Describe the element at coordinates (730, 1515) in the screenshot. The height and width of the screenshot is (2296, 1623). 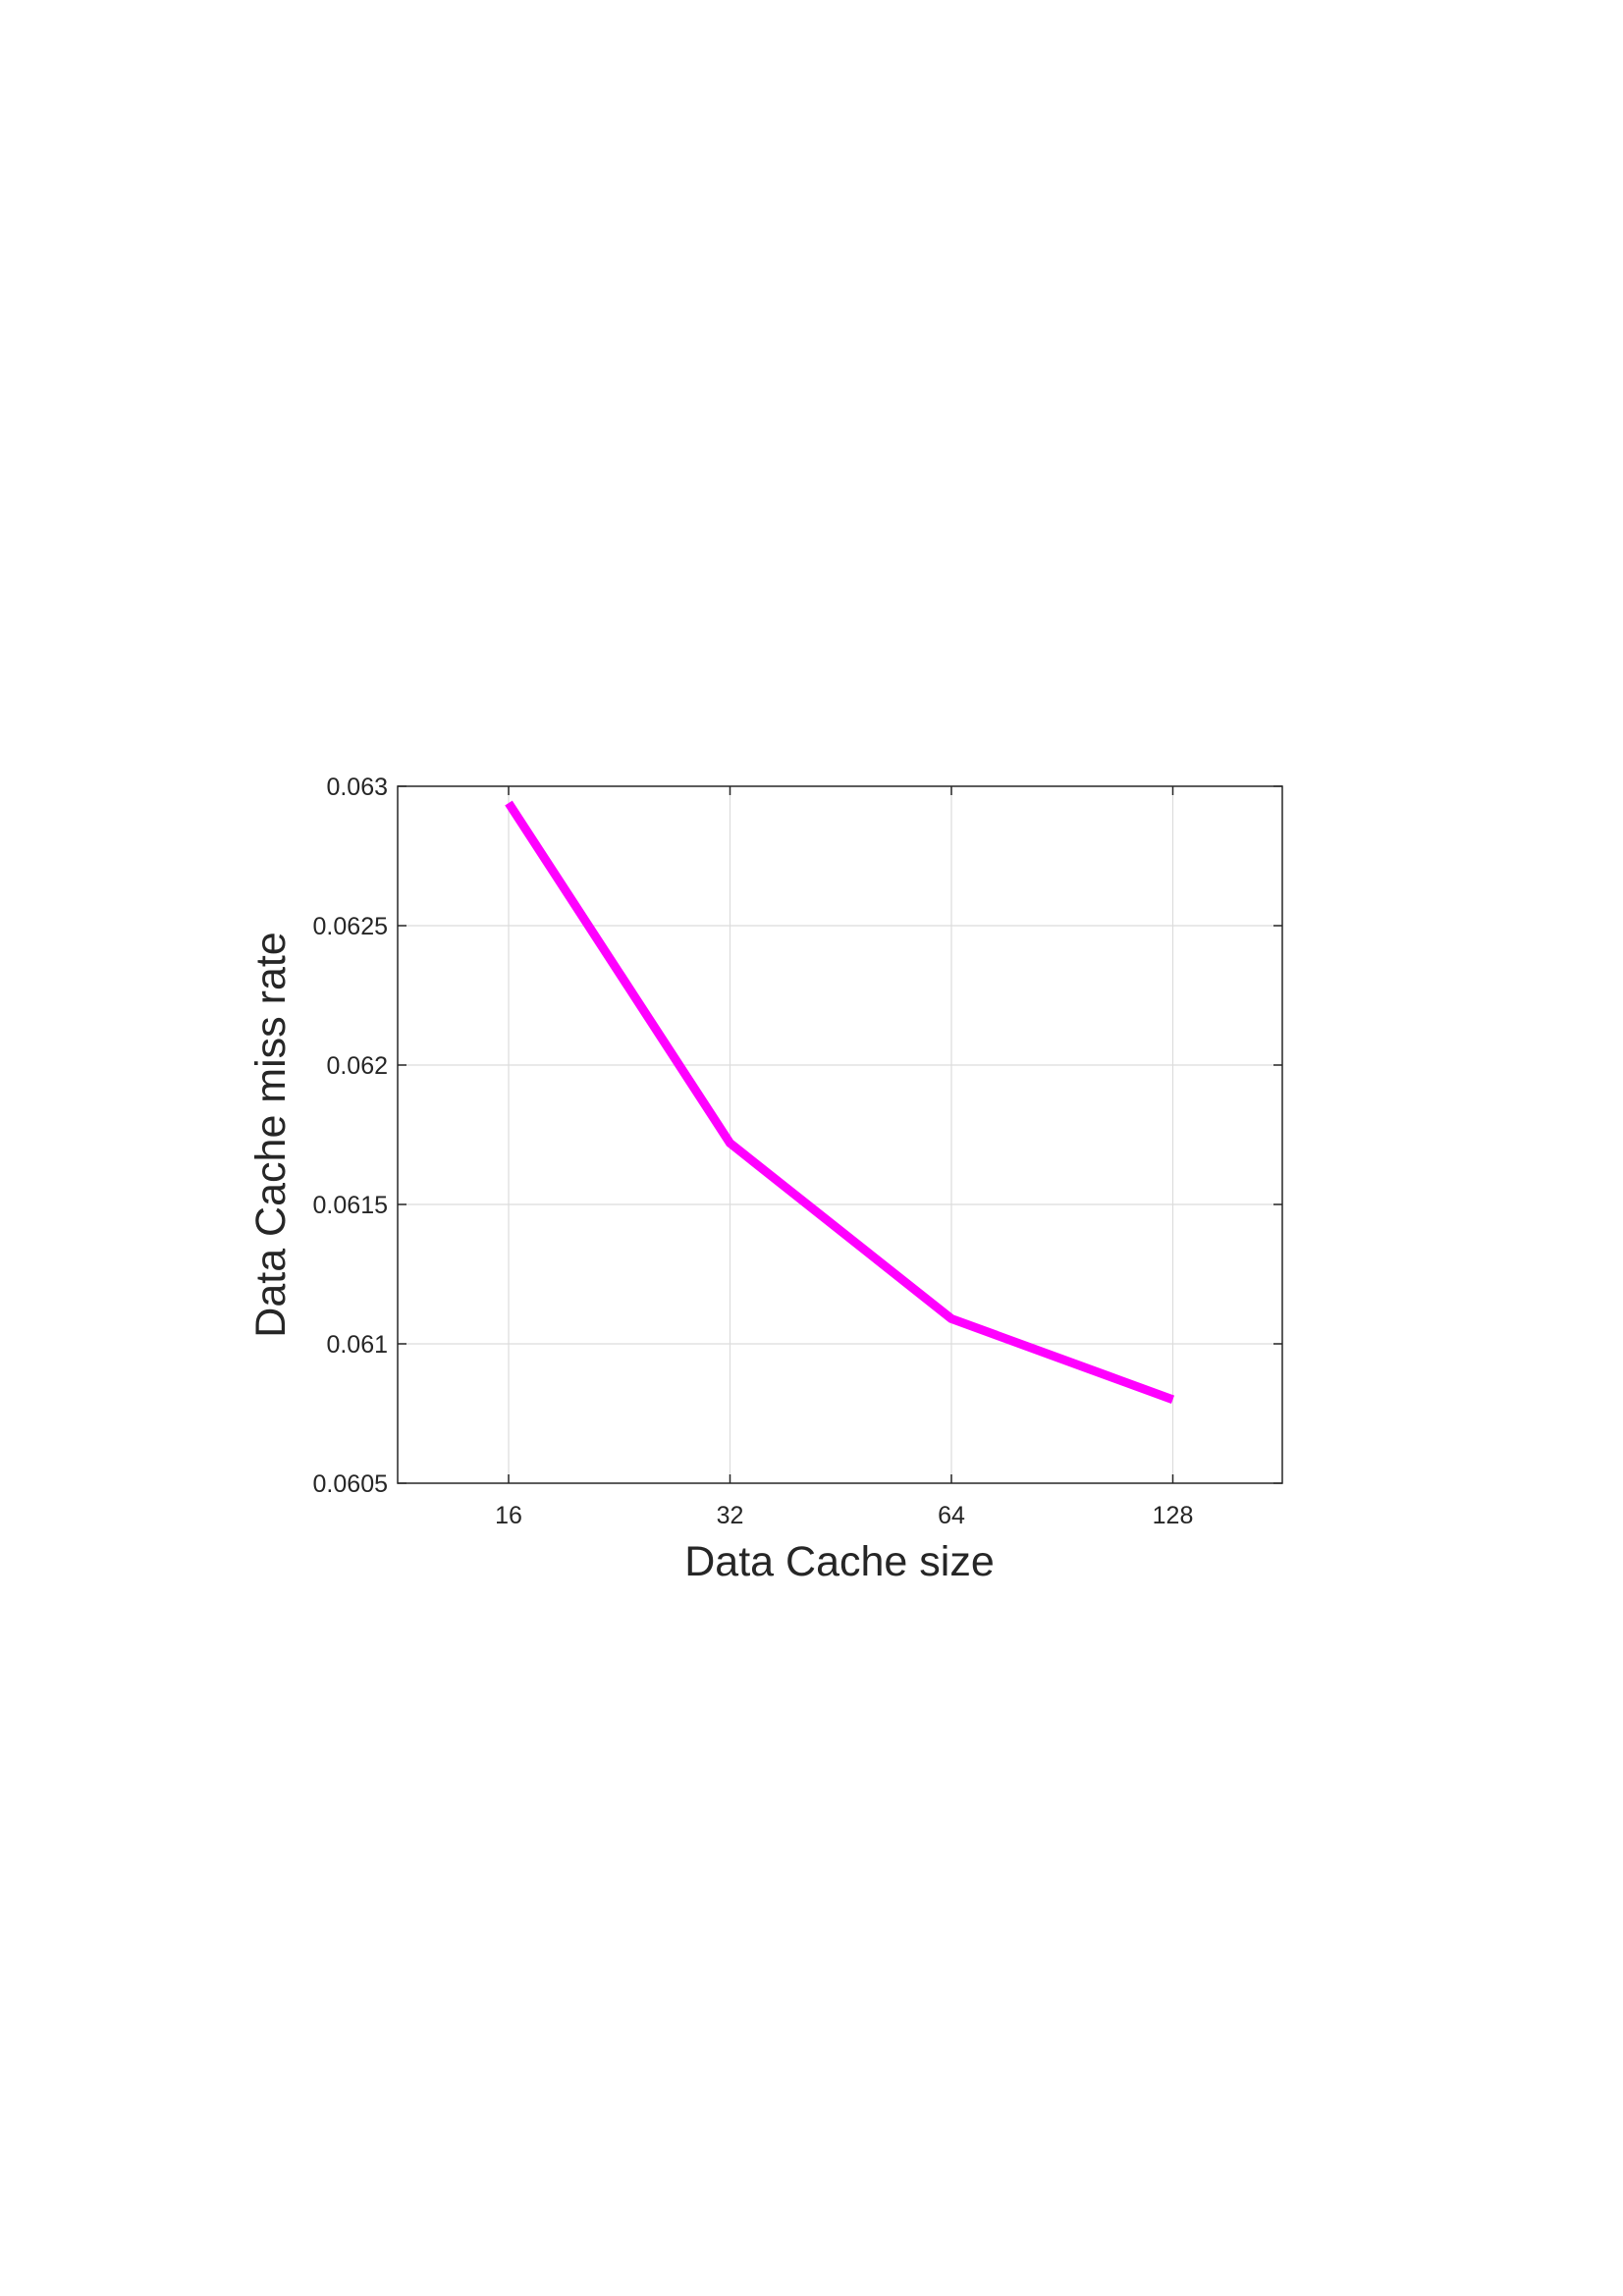
I see `x-tick-label: 32` at that location.